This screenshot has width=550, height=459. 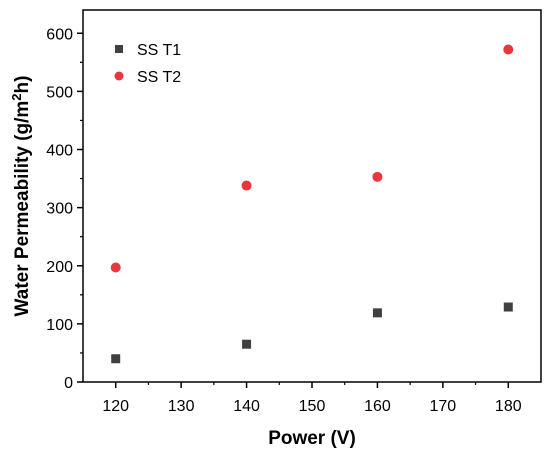 What do you see at coordinates (181, 406) in the screenshot?
I see `x-tick-label: 130` at bounding box center [181, 406].